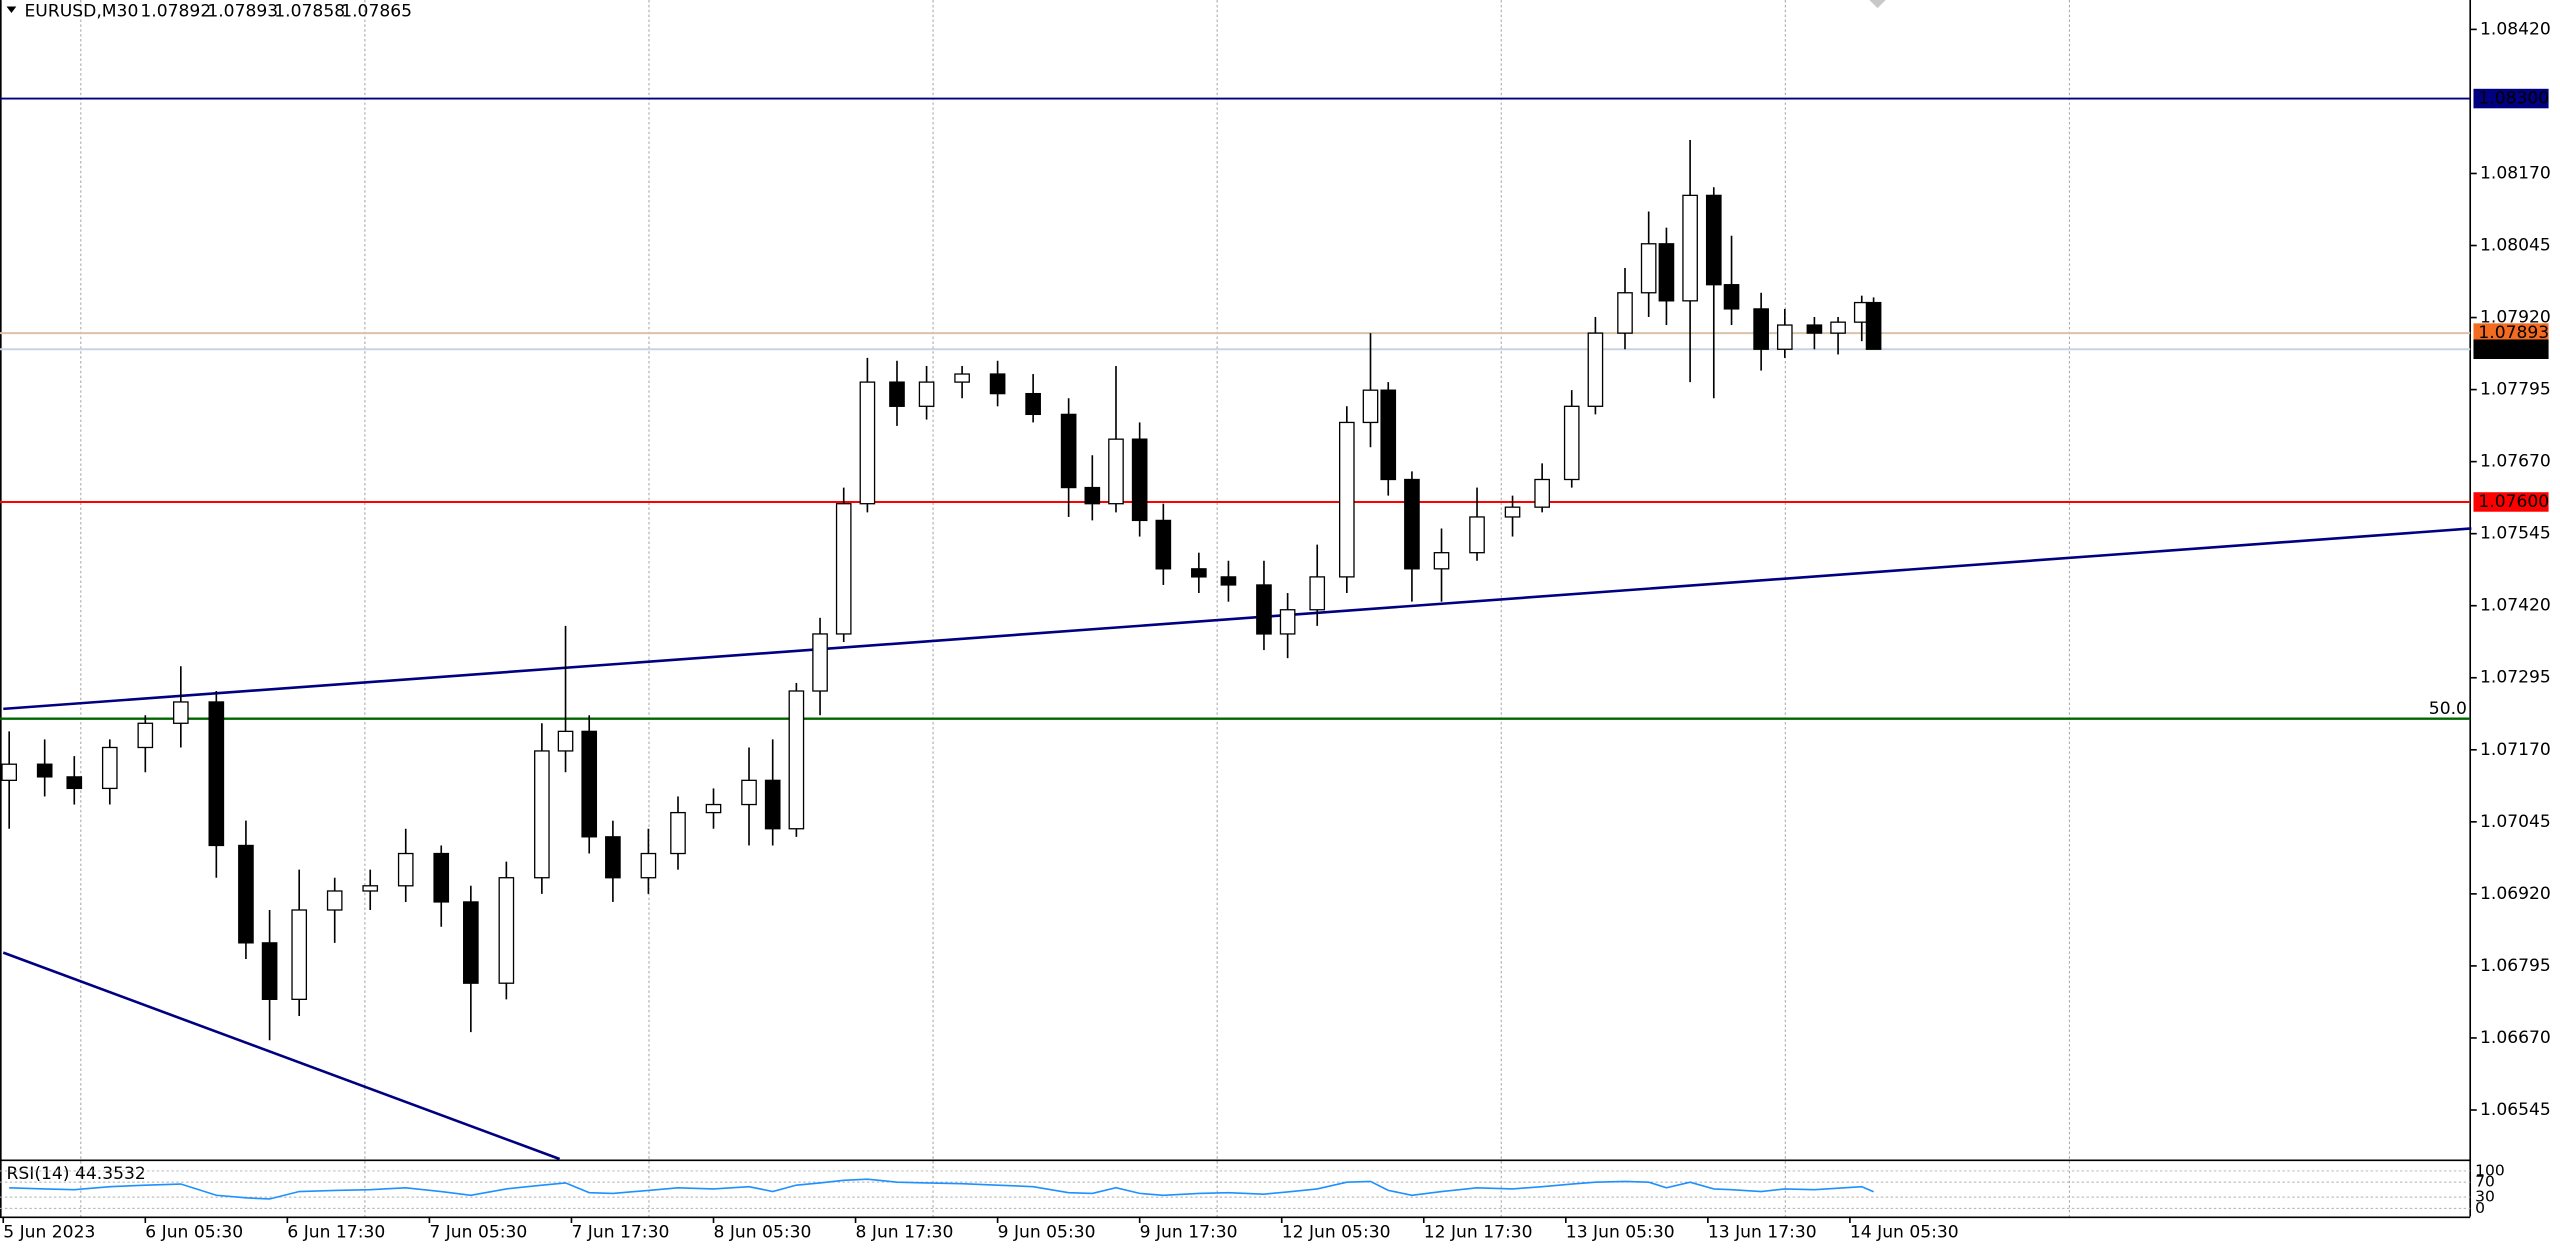 This screenshot has height=1249, width=2560. What do you see at coordinates (2513, 349) in the screenshot?
I see `level-price-label: 1.07865` at bounding box center [2513, 349].